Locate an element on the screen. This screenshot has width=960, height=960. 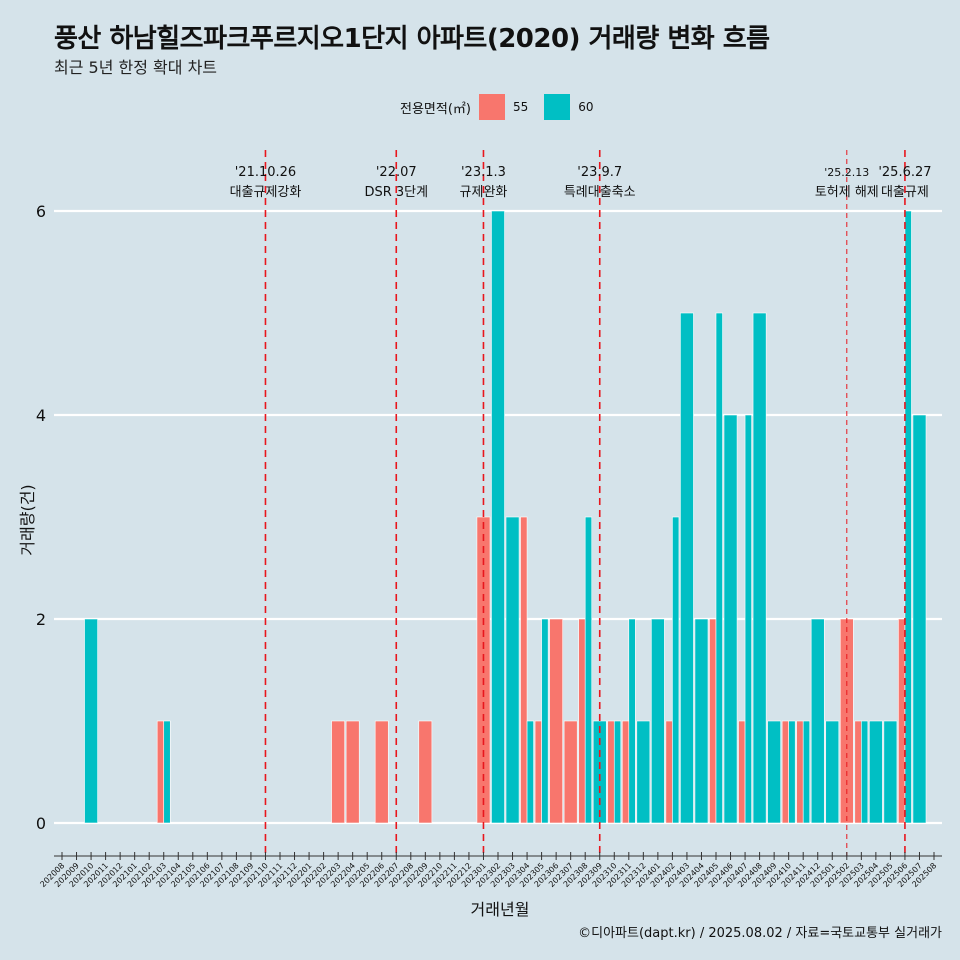
event-label-202207: DSR 3단계 is located at coordinates (396, 192).